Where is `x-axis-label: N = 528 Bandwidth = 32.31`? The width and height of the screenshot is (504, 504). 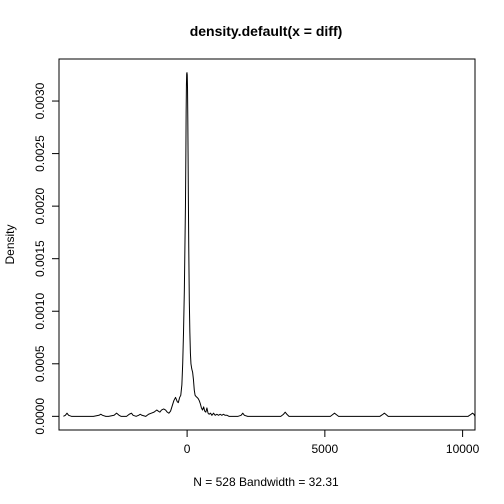 x-axis-label: N = 528 Bandwidth = 32.31 is located at coordinates (266, 482).